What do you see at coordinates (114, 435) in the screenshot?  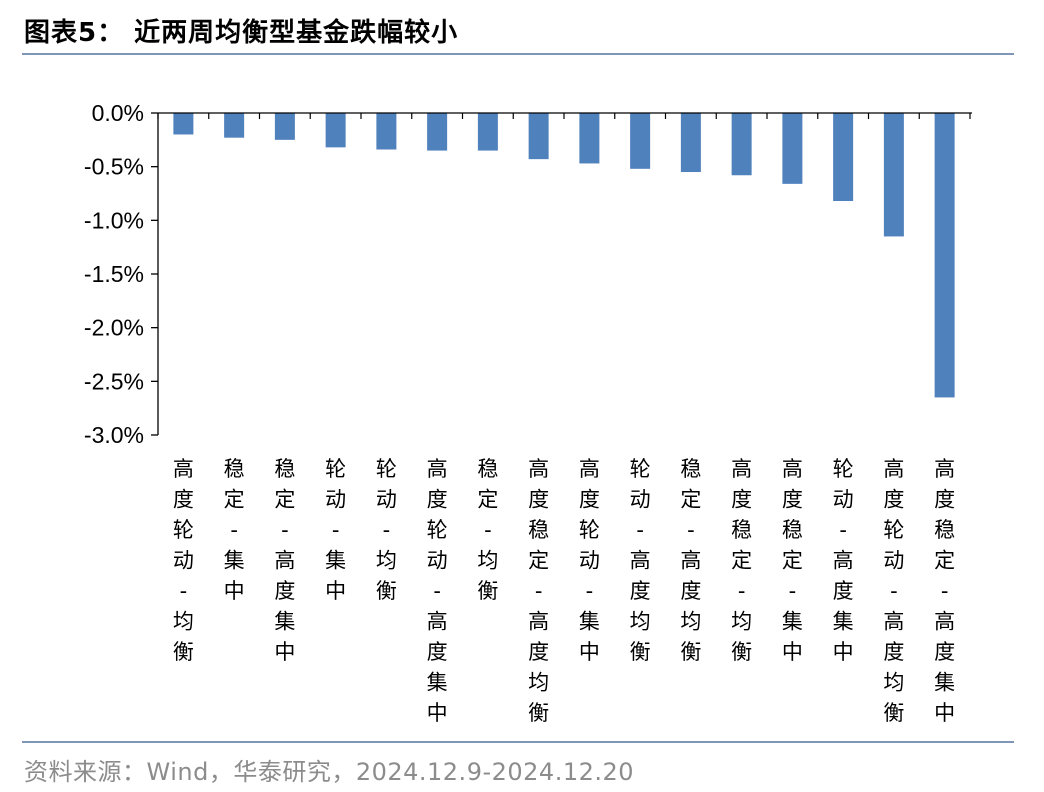 I see `y-tick-label: -3.0%` at bounding box center [114, 435].